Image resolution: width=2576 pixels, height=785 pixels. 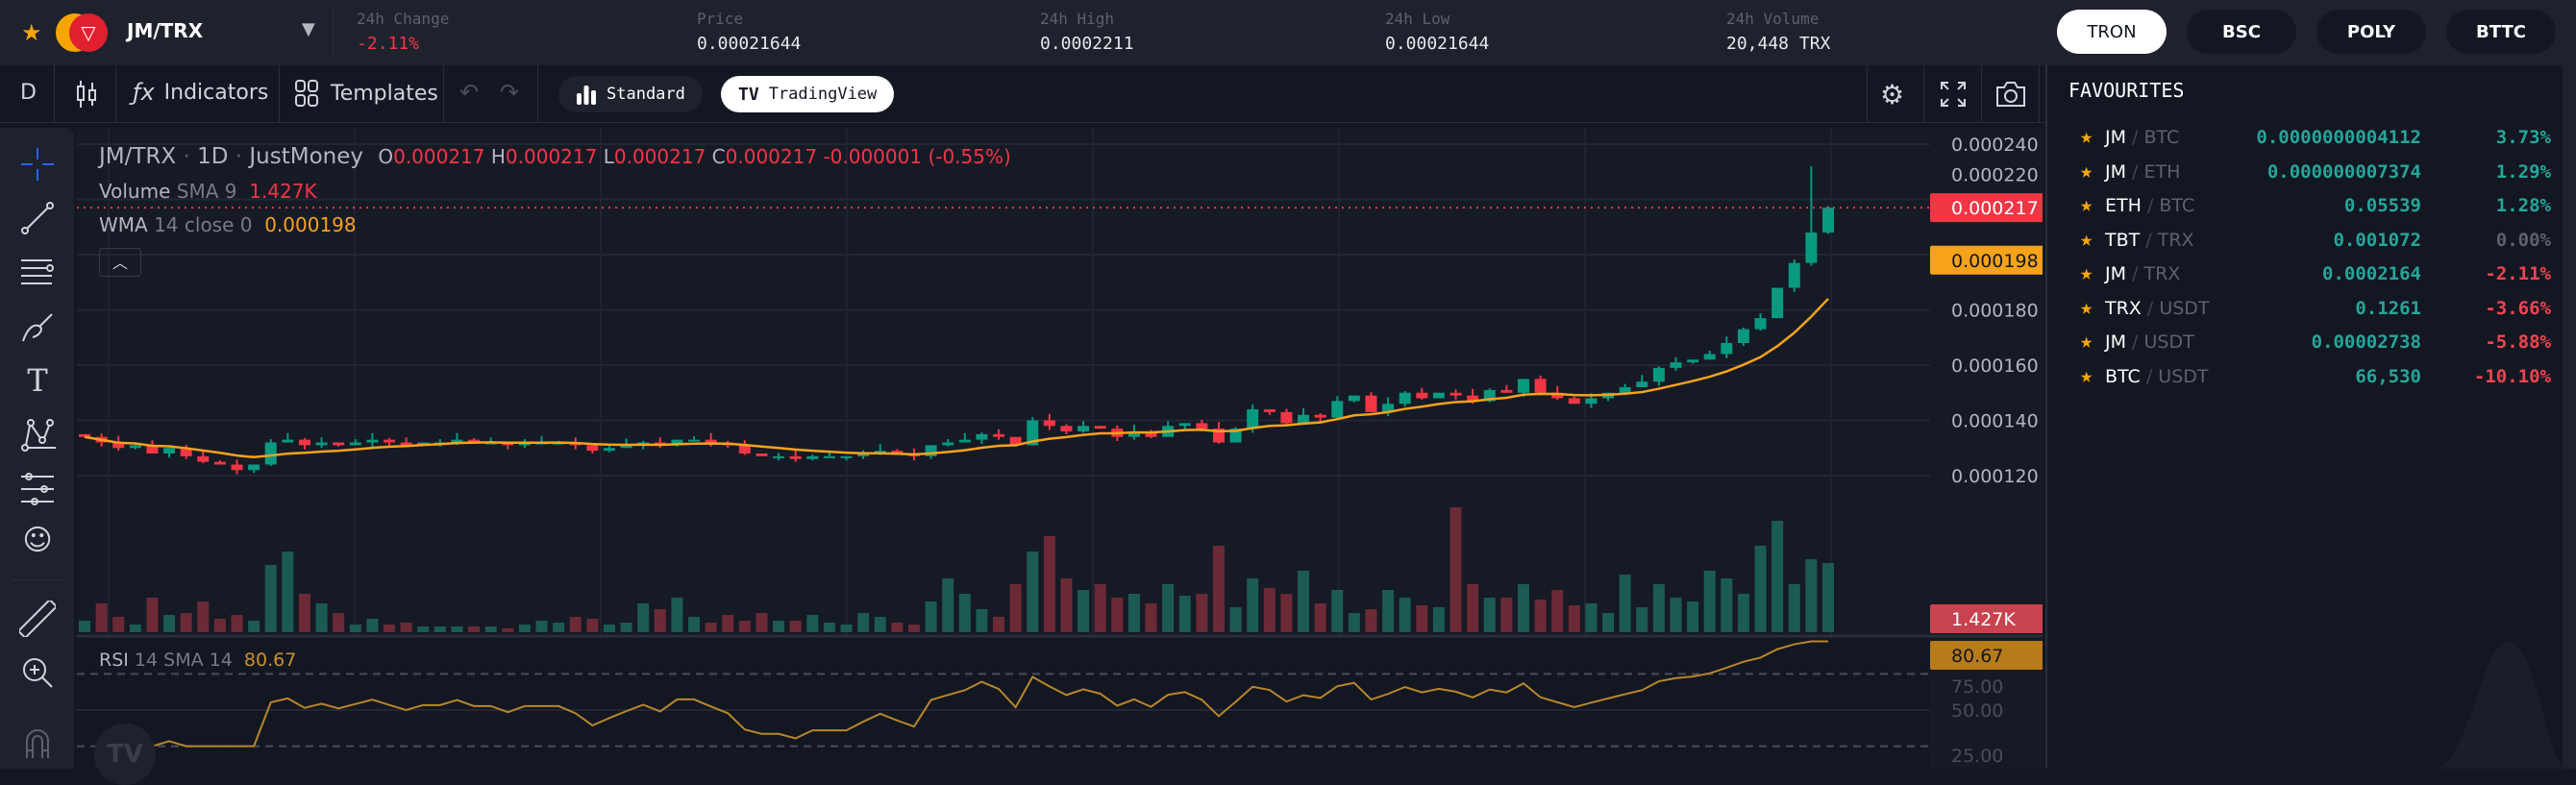 What do you see at coordinates (1995, 145) in the screenshot?
I see `price-tick-label: 0.000240` at bounding box center [1995, 145].